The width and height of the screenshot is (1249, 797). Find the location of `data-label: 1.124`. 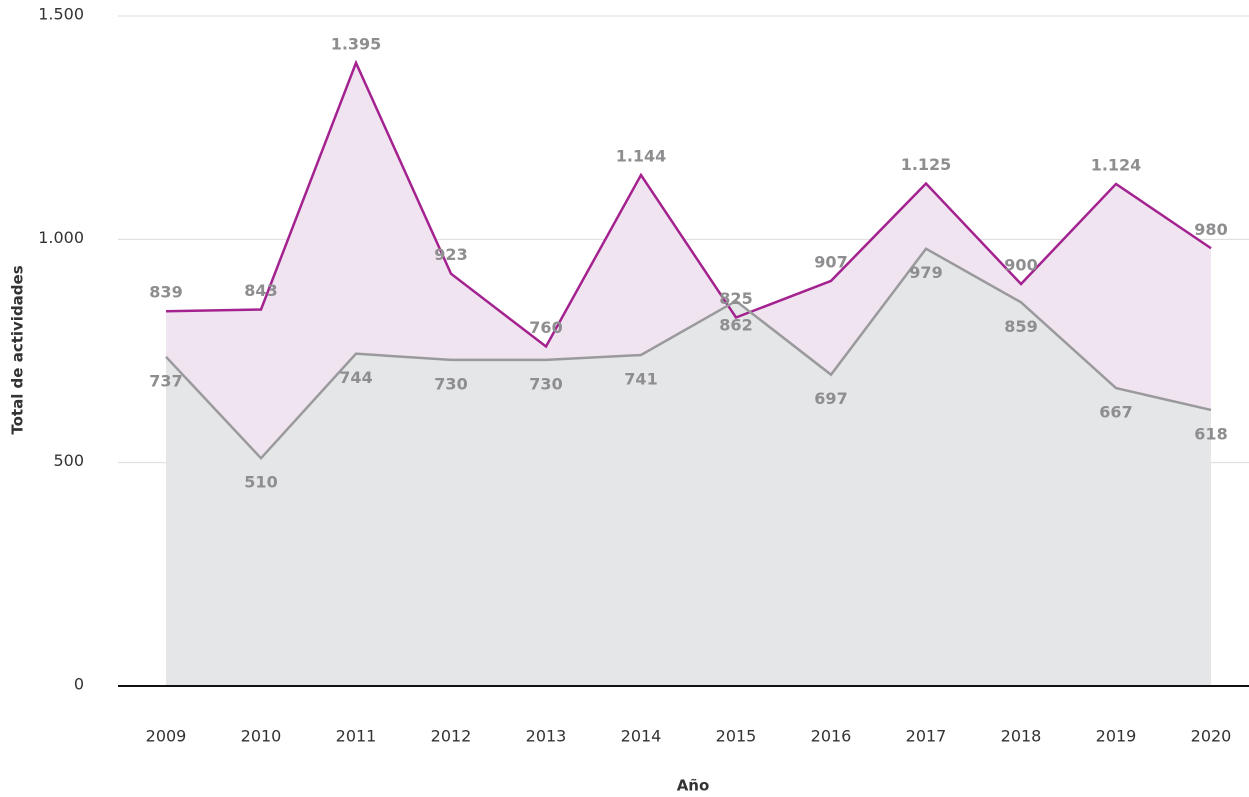

data-label: 1.124 is located at coordinates (1116, 164).